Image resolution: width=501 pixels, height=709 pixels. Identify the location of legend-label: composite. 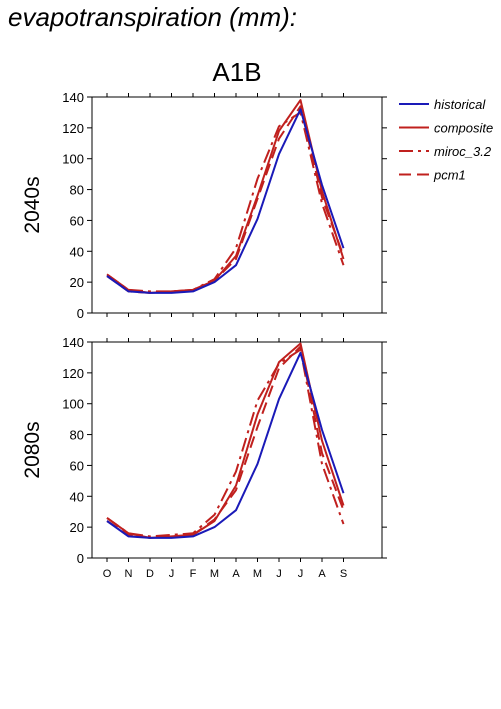
(463, 128).